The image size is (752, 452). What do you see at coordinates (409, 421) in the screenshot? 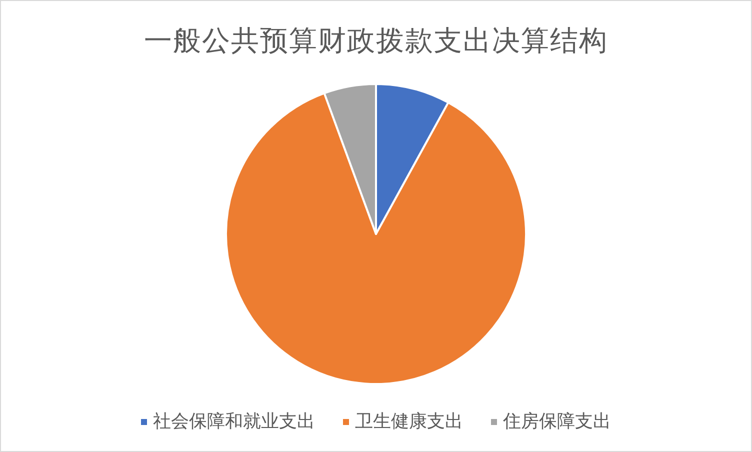
I see `legend-label: 卫生健康支出` at bounding box center [409, 421].